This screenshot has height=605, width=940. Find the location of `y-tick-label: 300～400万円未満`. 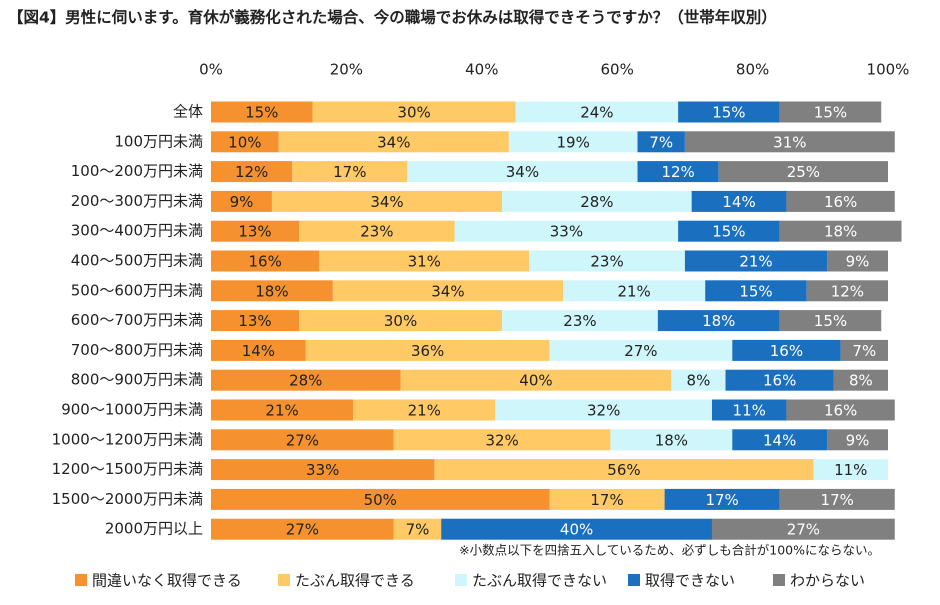

y-tick-label: 300～400万円未満 is located at coordinates (137, 231).